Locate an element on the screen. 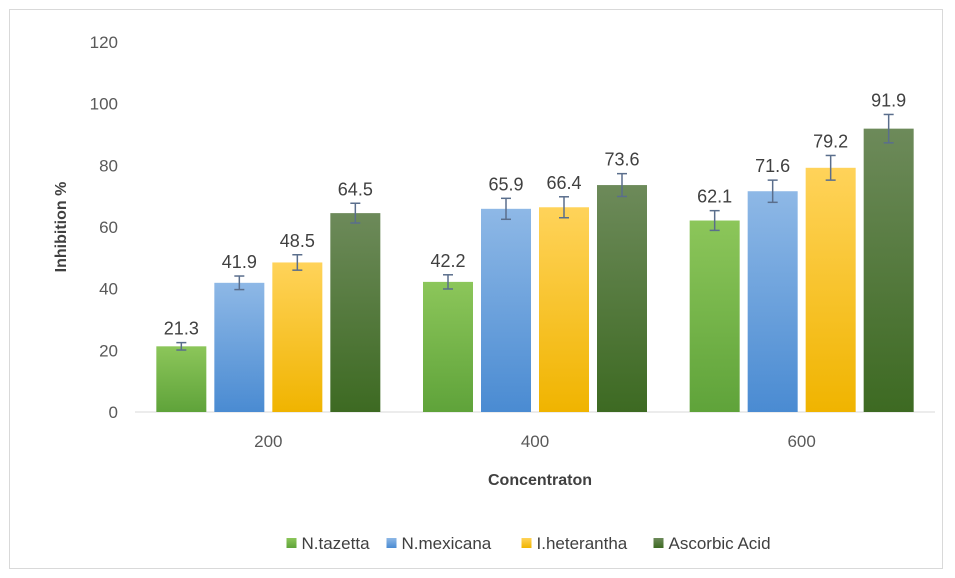  x-axis-title: Concentraton is located at coordinates (540, 480).